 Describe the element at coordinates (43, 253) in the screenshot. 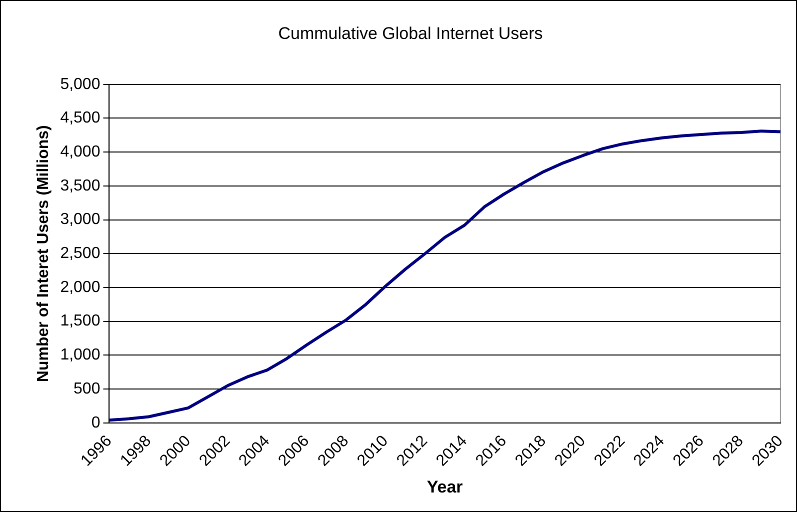

I see `y-axis-title: Number of Interet Users (Millions)` at that location.